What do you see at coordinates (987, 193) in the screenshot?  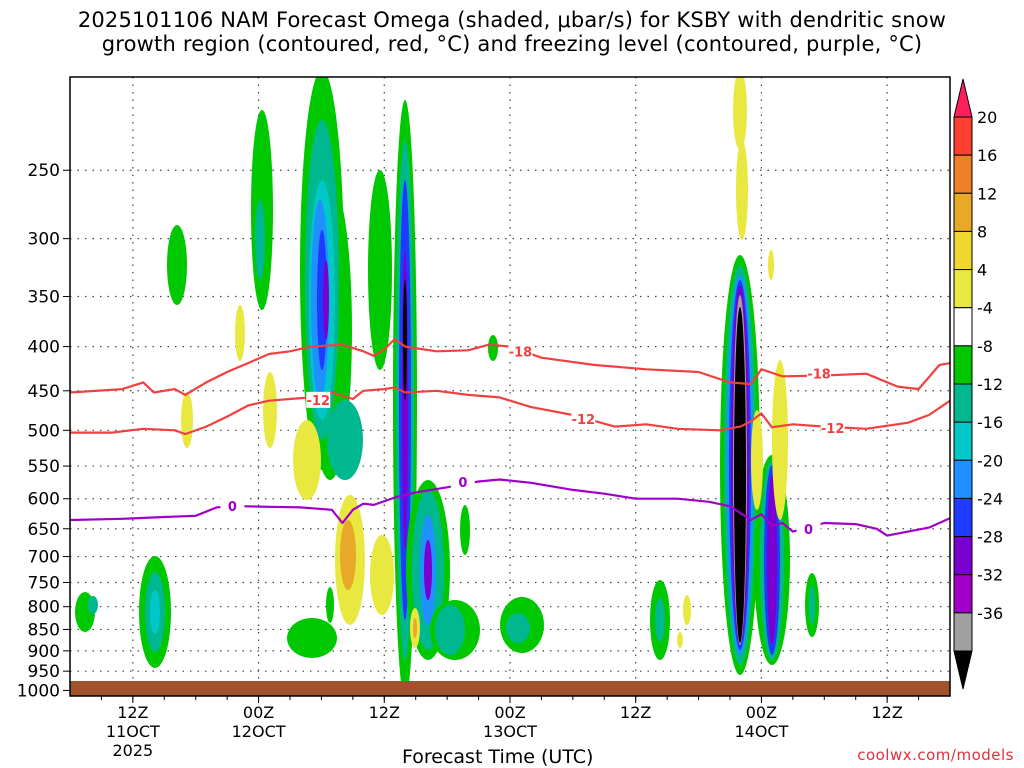 I see `colorbar-label: 12` at bounding box center [987, 193].